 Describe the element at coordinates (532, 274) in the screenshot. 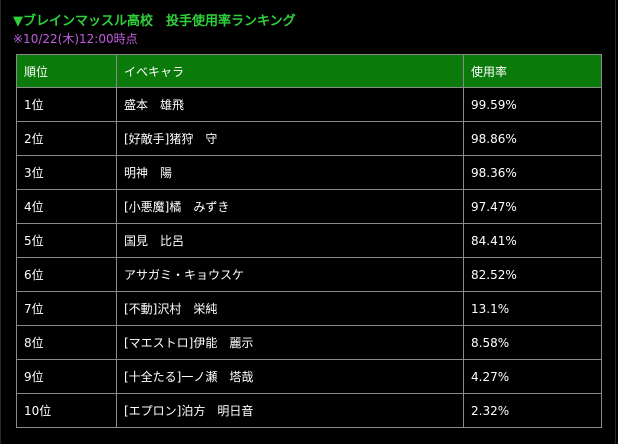

I see `usage-rate-cell: 82.52%` at that location.